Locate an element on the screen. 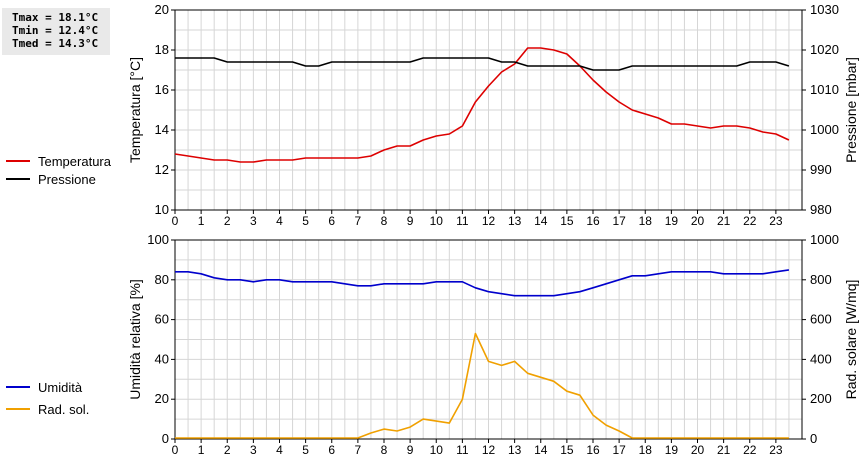 Image resolution: width=860 pixels, height=460 pixels. x-tick-label-1-12: 12 is located at coordinates (489, 450).